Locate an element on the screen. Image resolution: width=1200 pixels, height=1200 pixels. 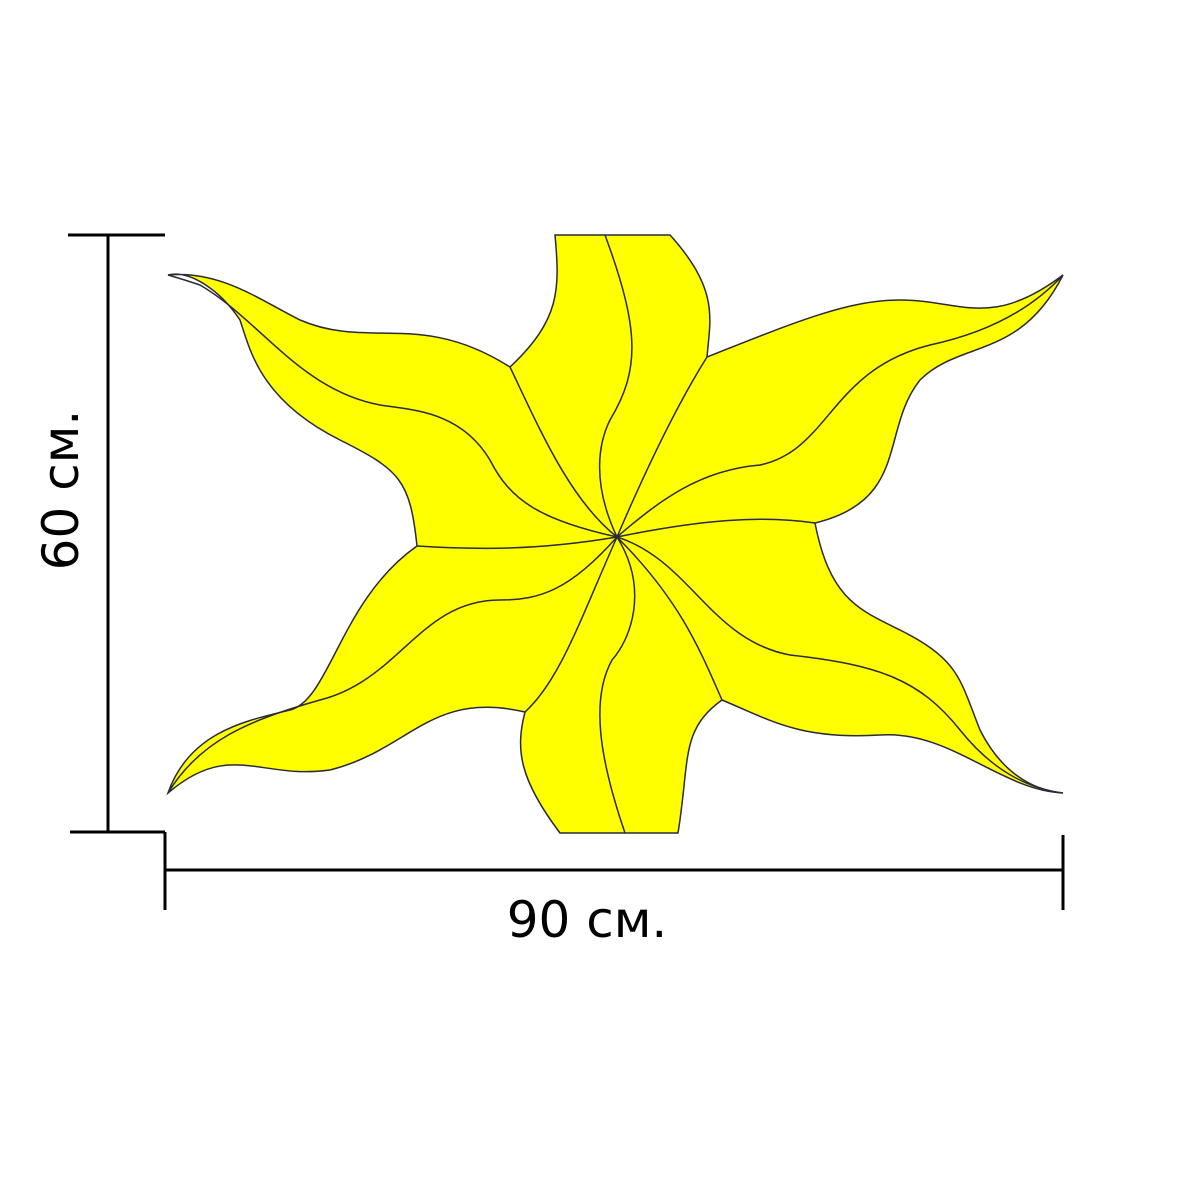
height-label: 60 см. is located at coordinates (61, 490).